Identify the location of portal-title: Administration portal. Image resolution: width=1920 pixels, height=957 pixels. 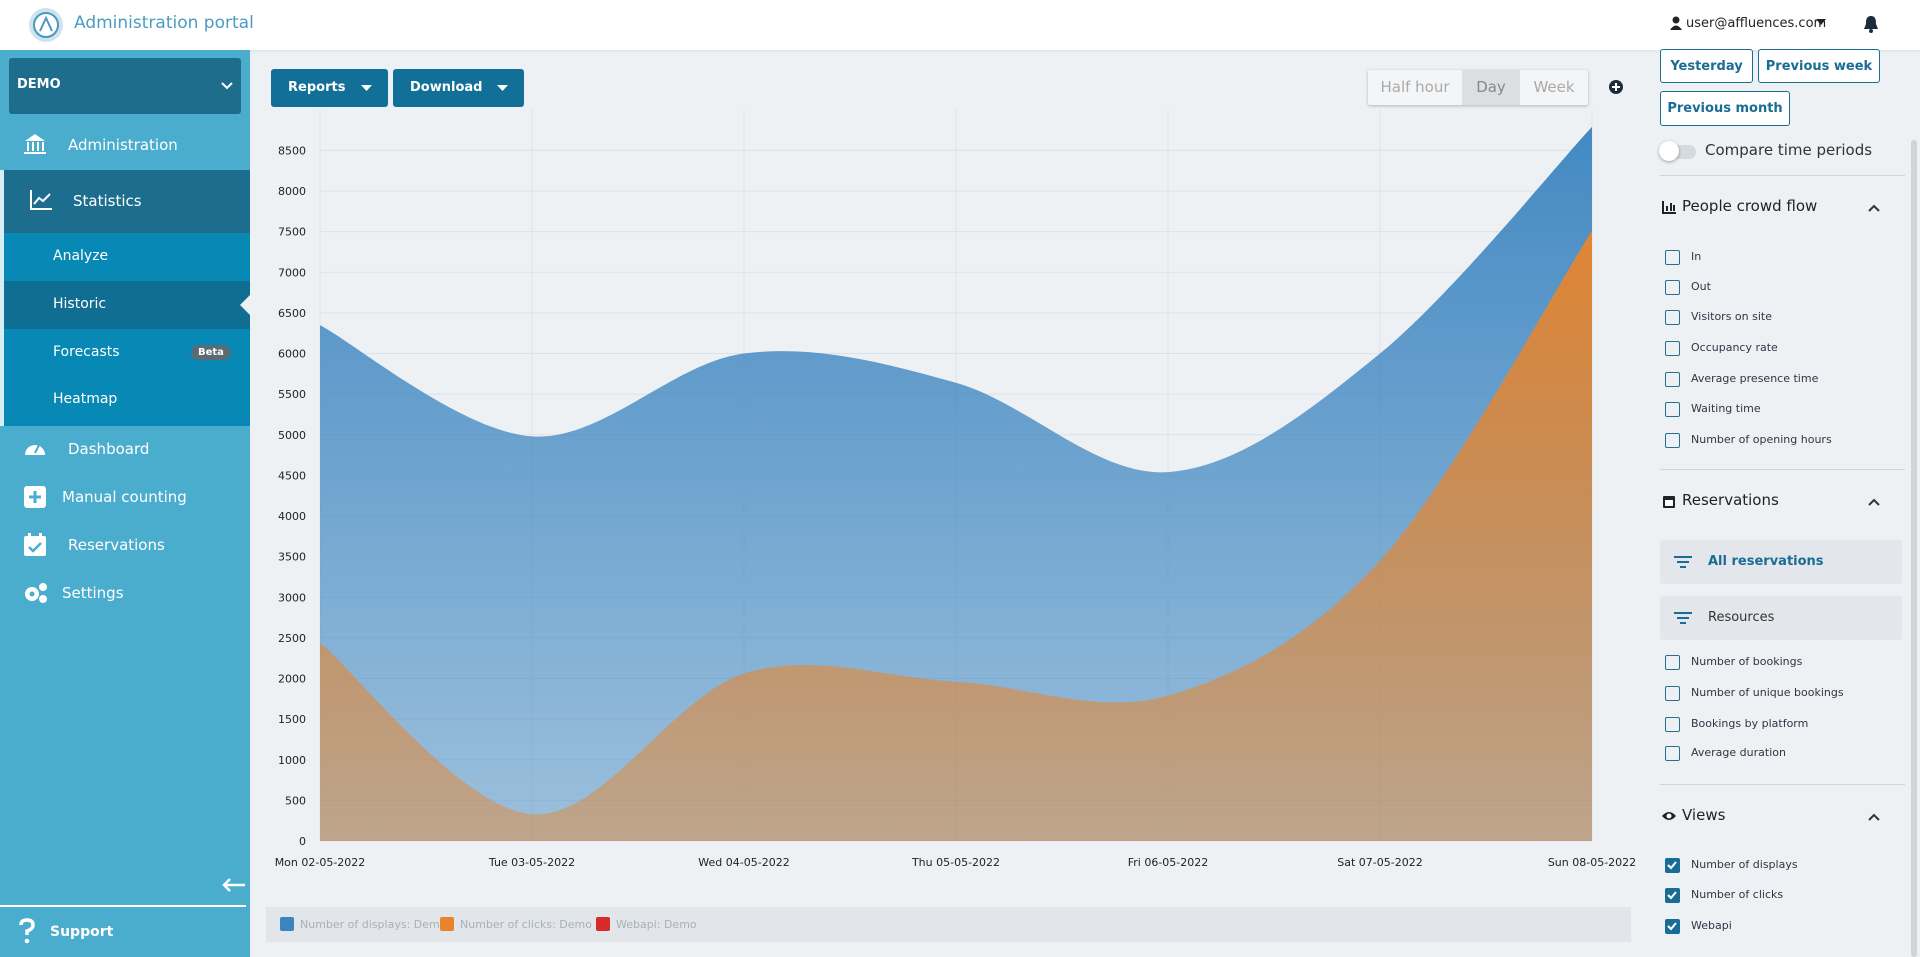
(164, 23).